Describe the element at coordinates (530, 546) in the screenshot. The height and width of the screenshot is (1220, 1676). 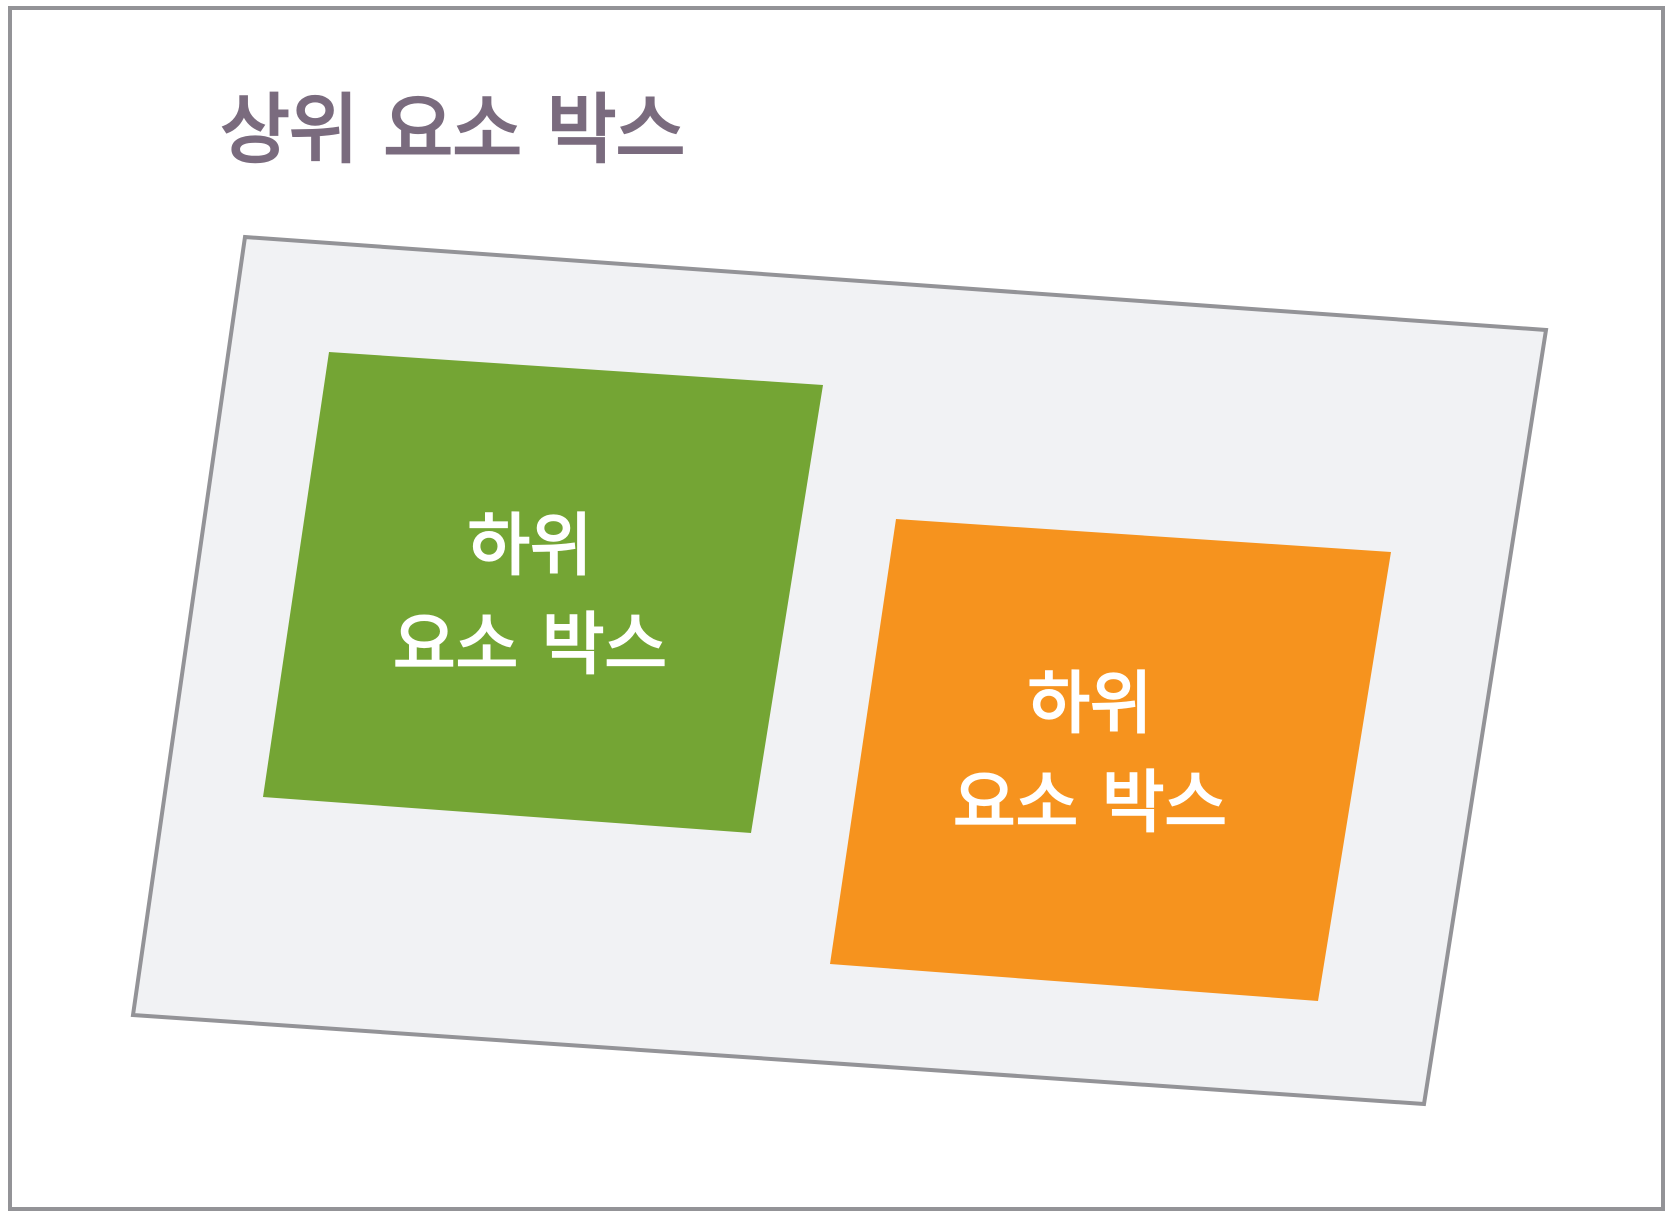
I see `child-box-green-label-line1: 하위` at that location.